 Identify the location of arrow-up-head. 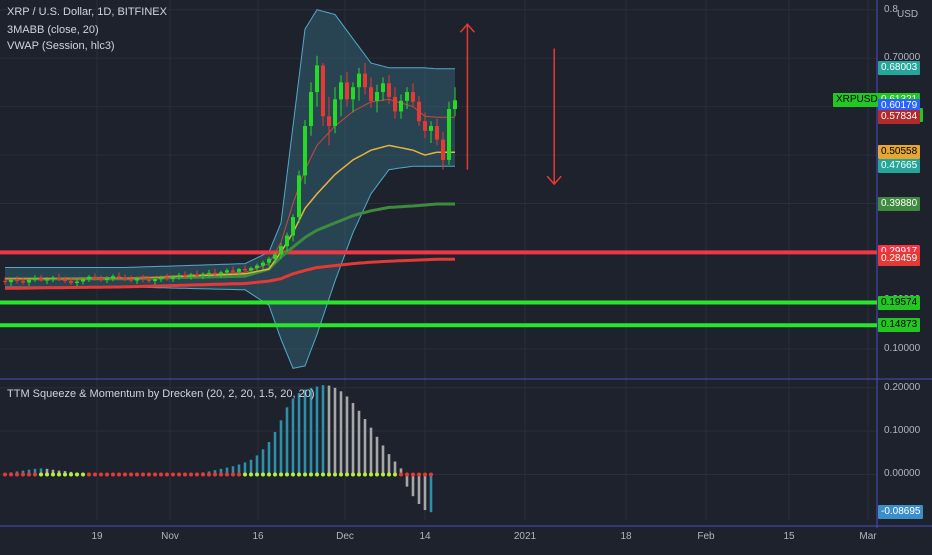
(467, 28).